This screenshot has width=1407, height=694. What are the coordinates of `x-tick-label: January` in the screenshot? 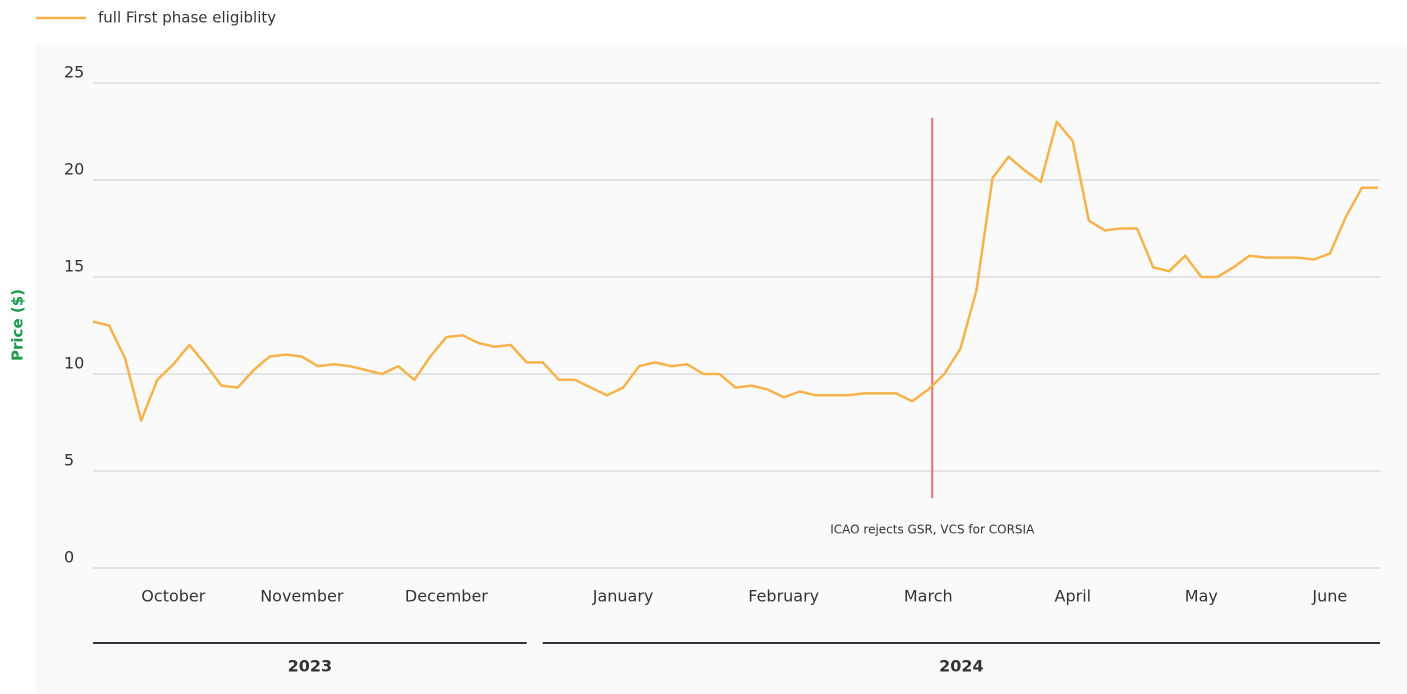 It's located at (623, 596).